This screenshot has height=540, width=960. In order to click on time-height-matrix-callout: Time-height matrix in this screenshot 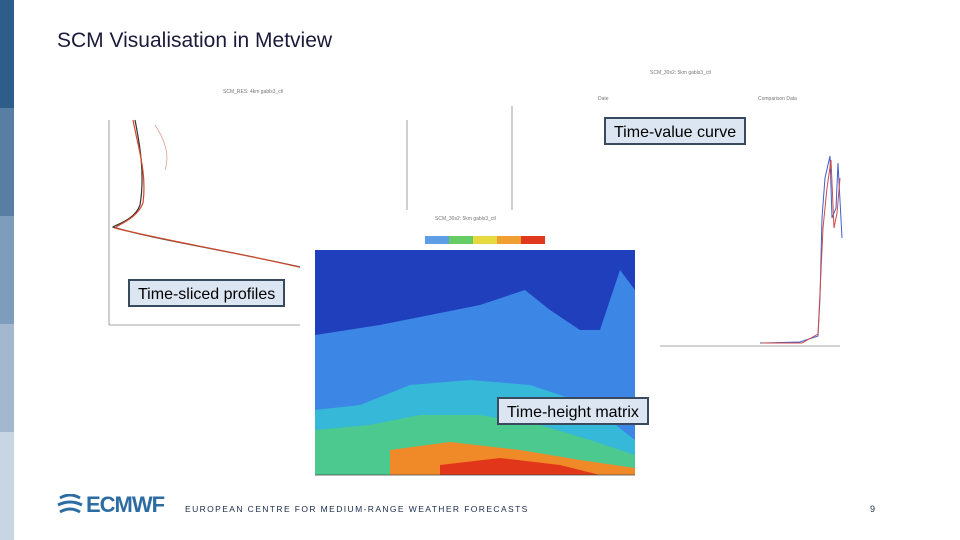, I will do `click(573, 411)`.